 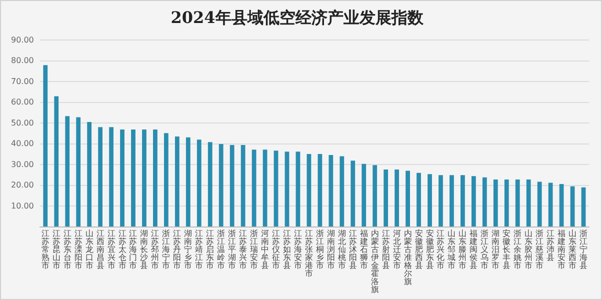 What do you see at coordinates (396, 249) in the screenshot?
I see `x-tick-label: 河北迁安市` at bounding box center [396, 249].